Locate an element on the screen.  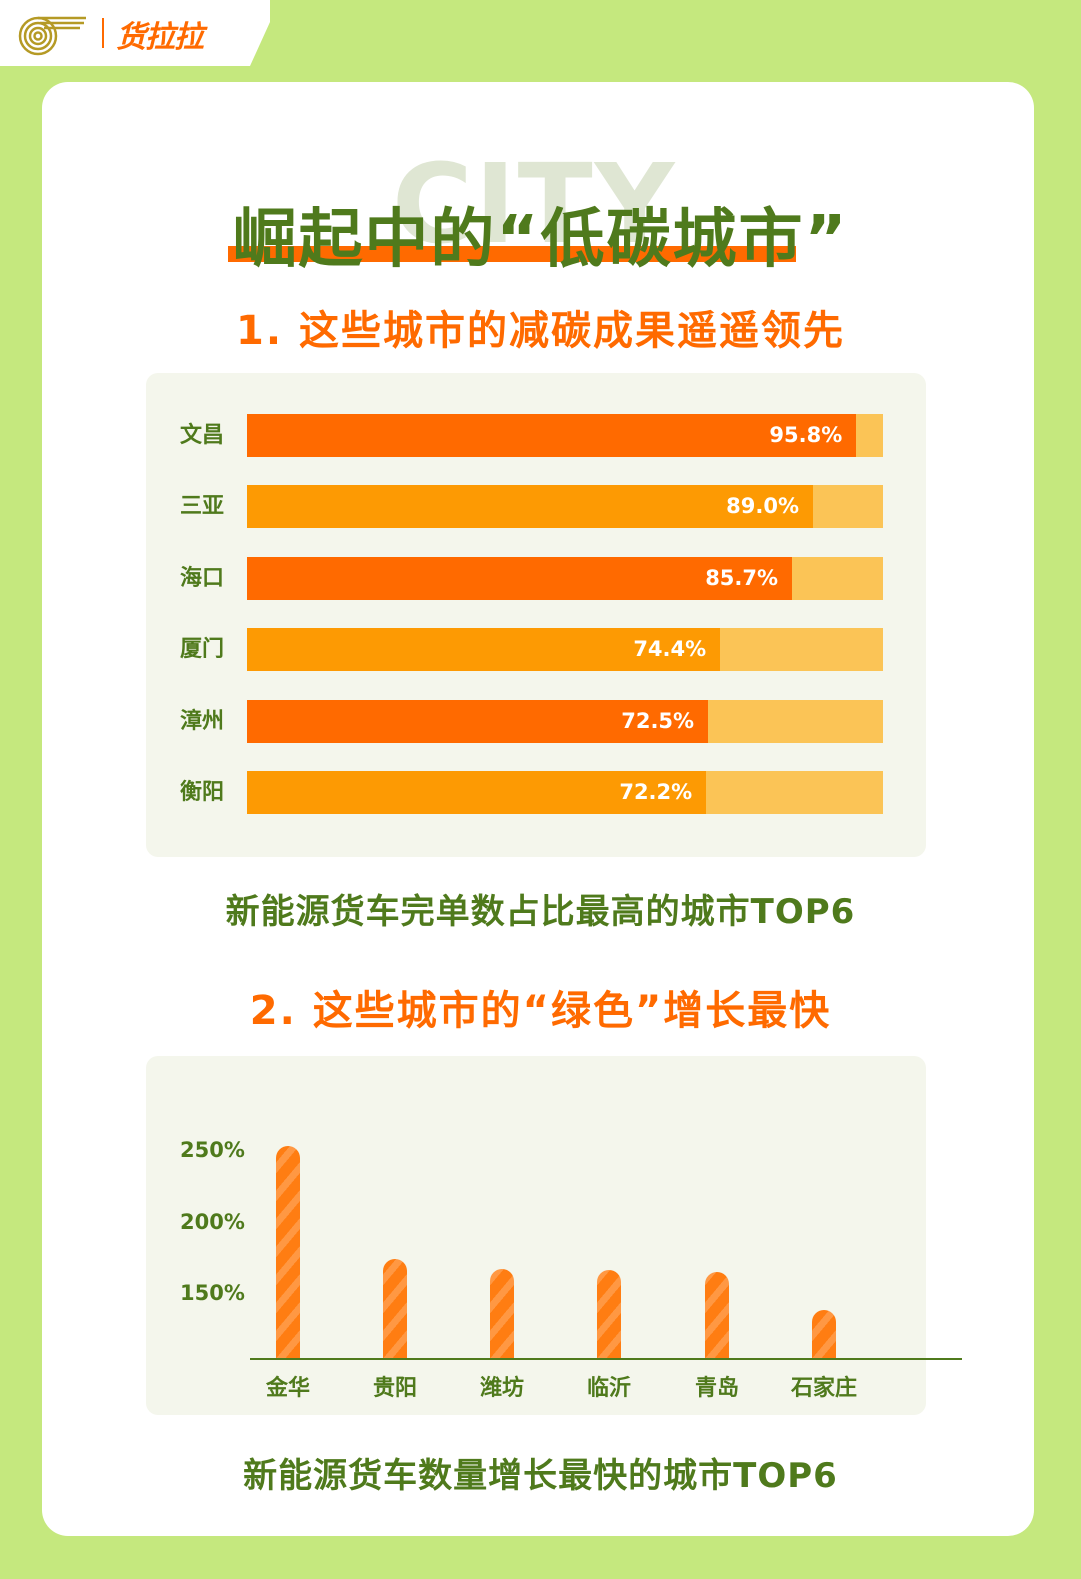
y-axis-tick: 200% is located at coordinates (212, 1221).